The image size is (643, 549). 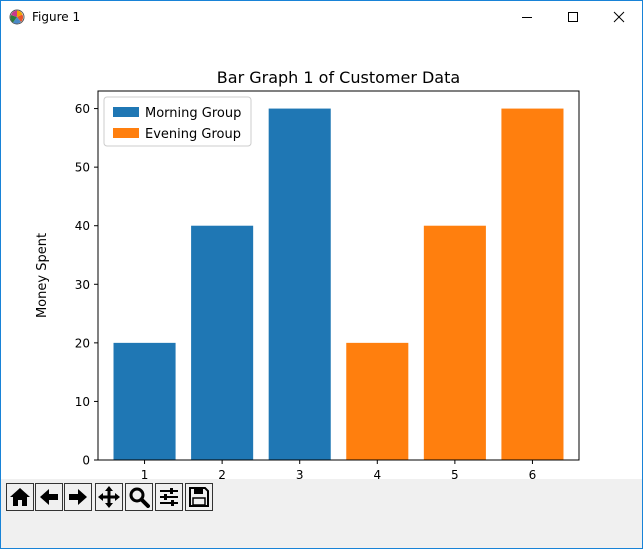 I want to click on x-tick-label: 1, so click(x=145, y=475).